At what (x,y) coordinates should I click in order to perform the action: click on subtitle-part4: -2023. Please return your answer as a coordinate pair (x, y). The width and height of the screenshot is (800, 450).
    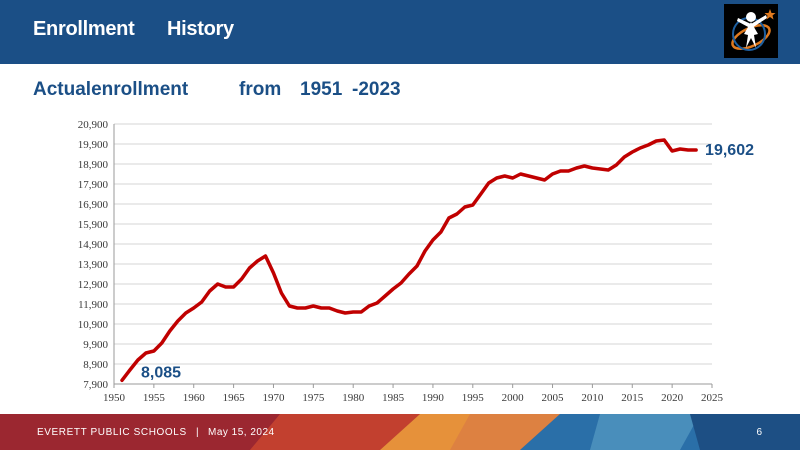
    Looking at the image, I should click on (376, 89).